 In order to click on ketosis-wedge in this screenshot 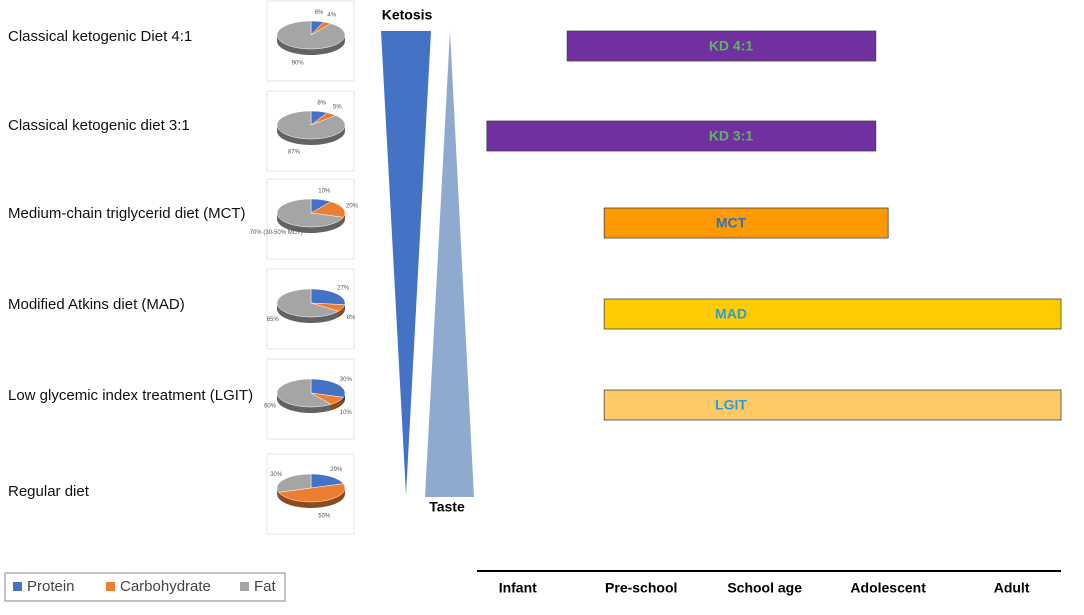, I will do `click(406, 263)`.